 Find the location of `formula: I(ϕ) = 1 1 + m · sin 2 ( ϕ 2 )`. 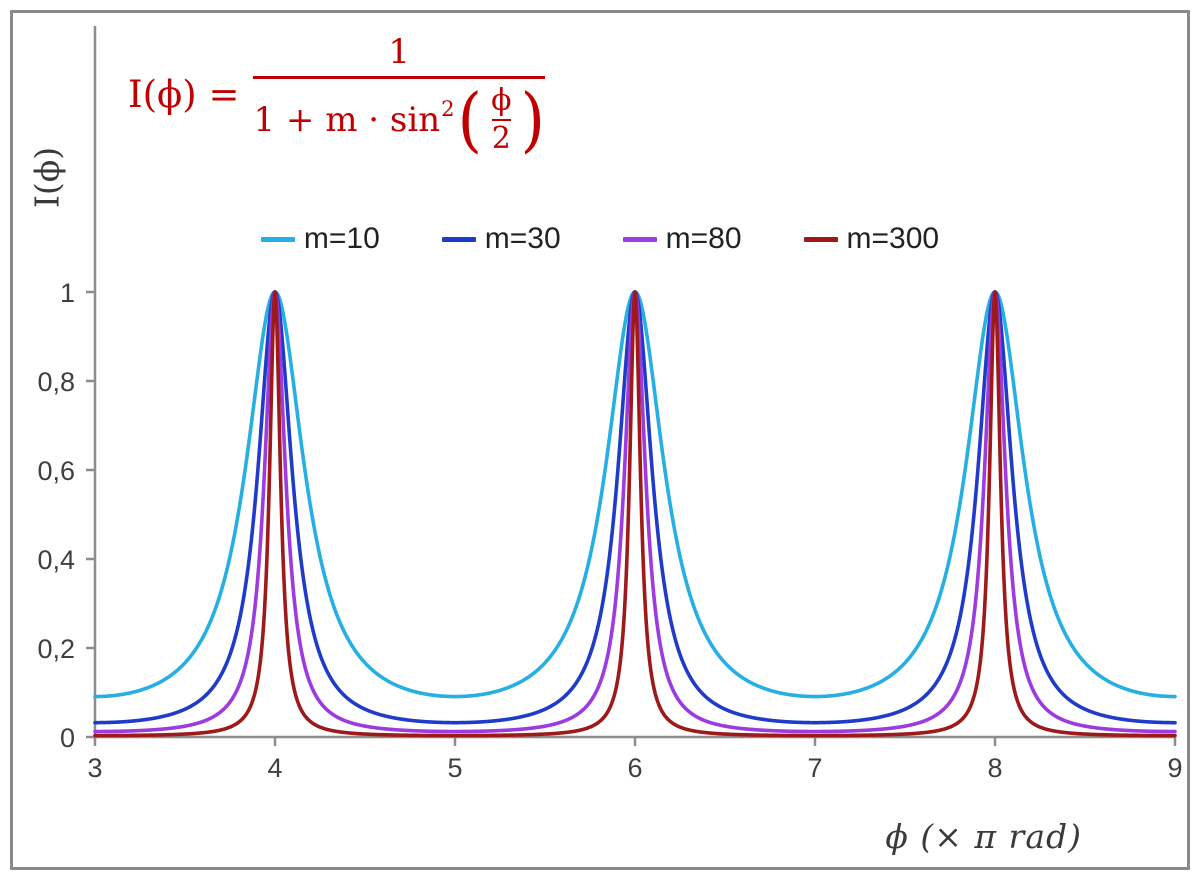

formula: I(ϕ) = 1 1 + m · sin 2 ( ϕ 2 ) is located at coordinates (337, 96).